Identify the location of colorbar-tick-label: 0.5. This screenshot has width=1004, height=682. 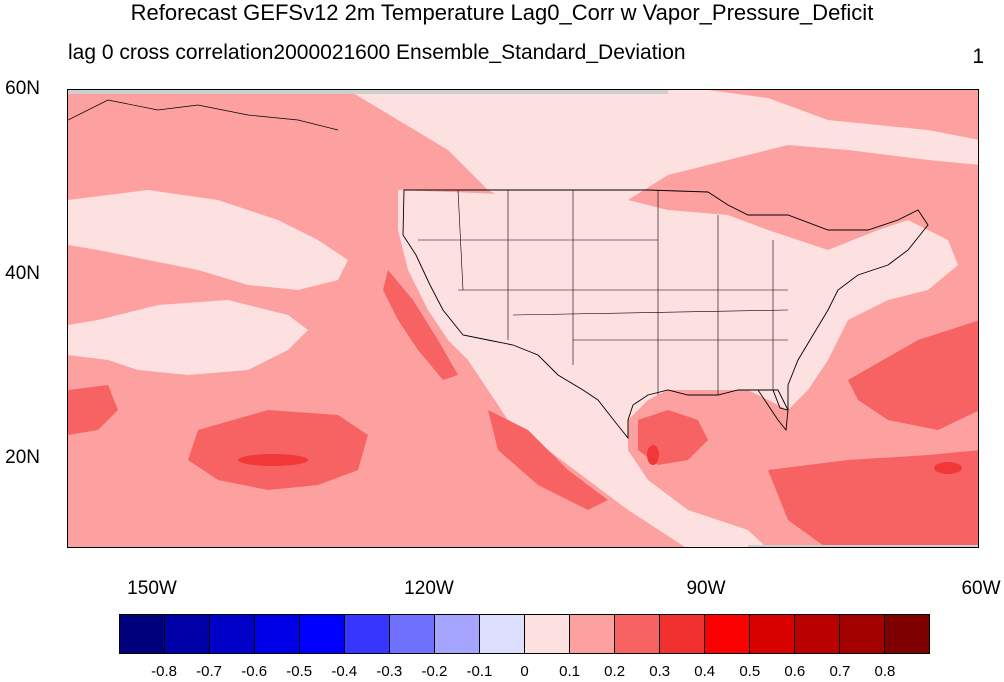
(750, 671).